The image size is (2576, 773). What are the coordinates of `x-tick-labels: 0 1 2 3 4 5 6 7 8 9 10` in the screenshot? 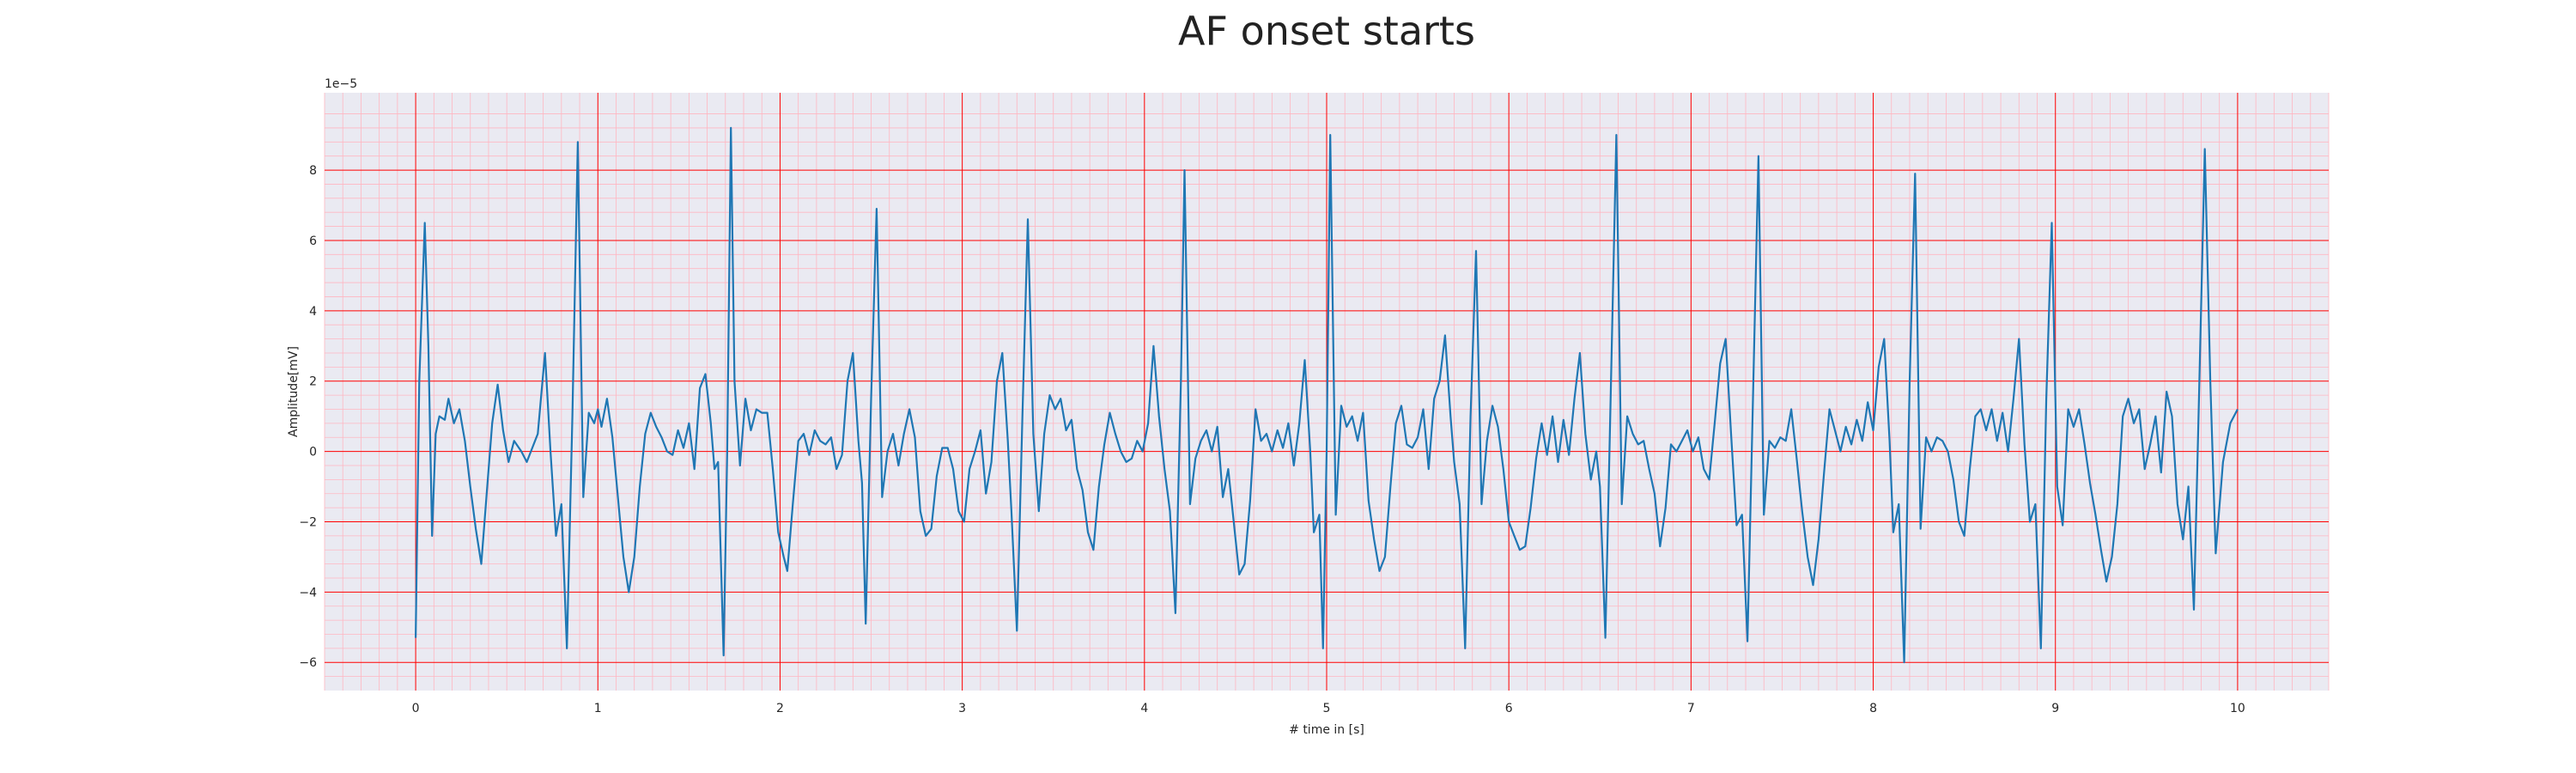 It's located at (1328, 708).